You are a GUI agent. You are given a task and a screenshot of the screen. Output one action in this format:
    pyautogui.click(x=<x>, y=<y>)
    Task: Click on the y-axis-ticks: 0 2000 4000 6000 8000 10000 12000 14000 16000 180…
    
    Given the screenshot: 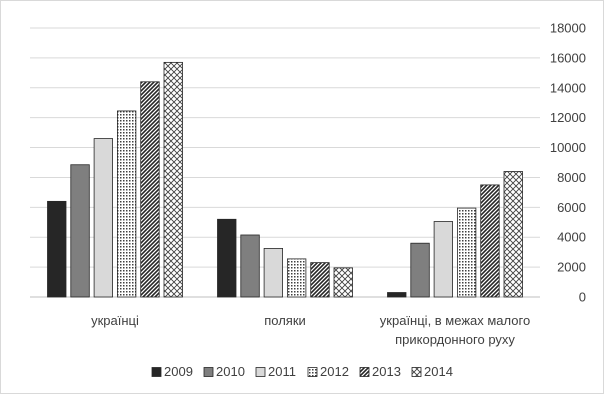 What is the action you would take?
    pyautogui.click(x=568, y=163)
    